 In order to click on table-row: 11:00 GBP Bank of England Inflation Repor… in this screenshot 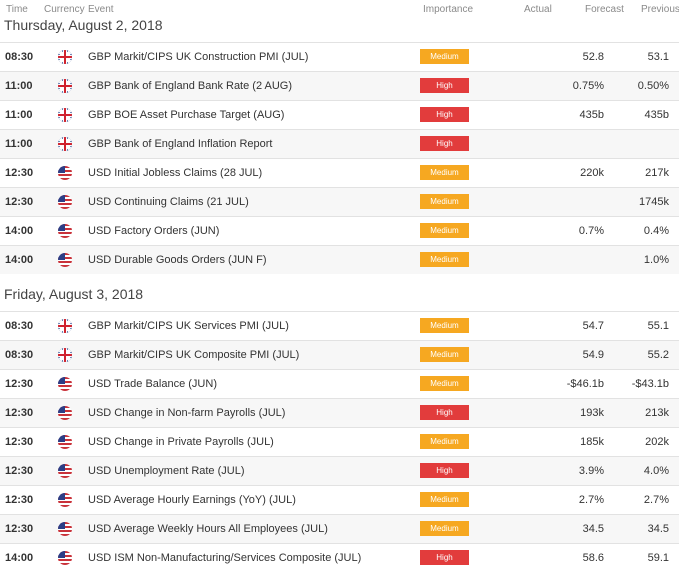, I will do `click(339, 143)`.